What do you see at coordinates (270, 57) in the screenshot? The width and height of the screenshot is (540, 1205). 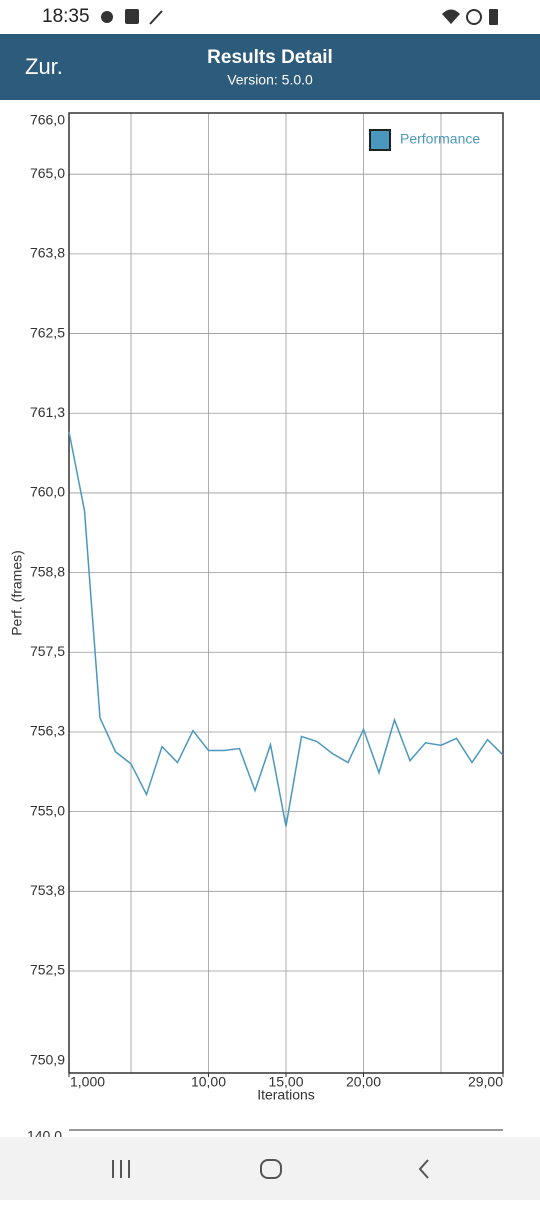 I see `page-title: Results Detail` at bounding box center [270, 57].